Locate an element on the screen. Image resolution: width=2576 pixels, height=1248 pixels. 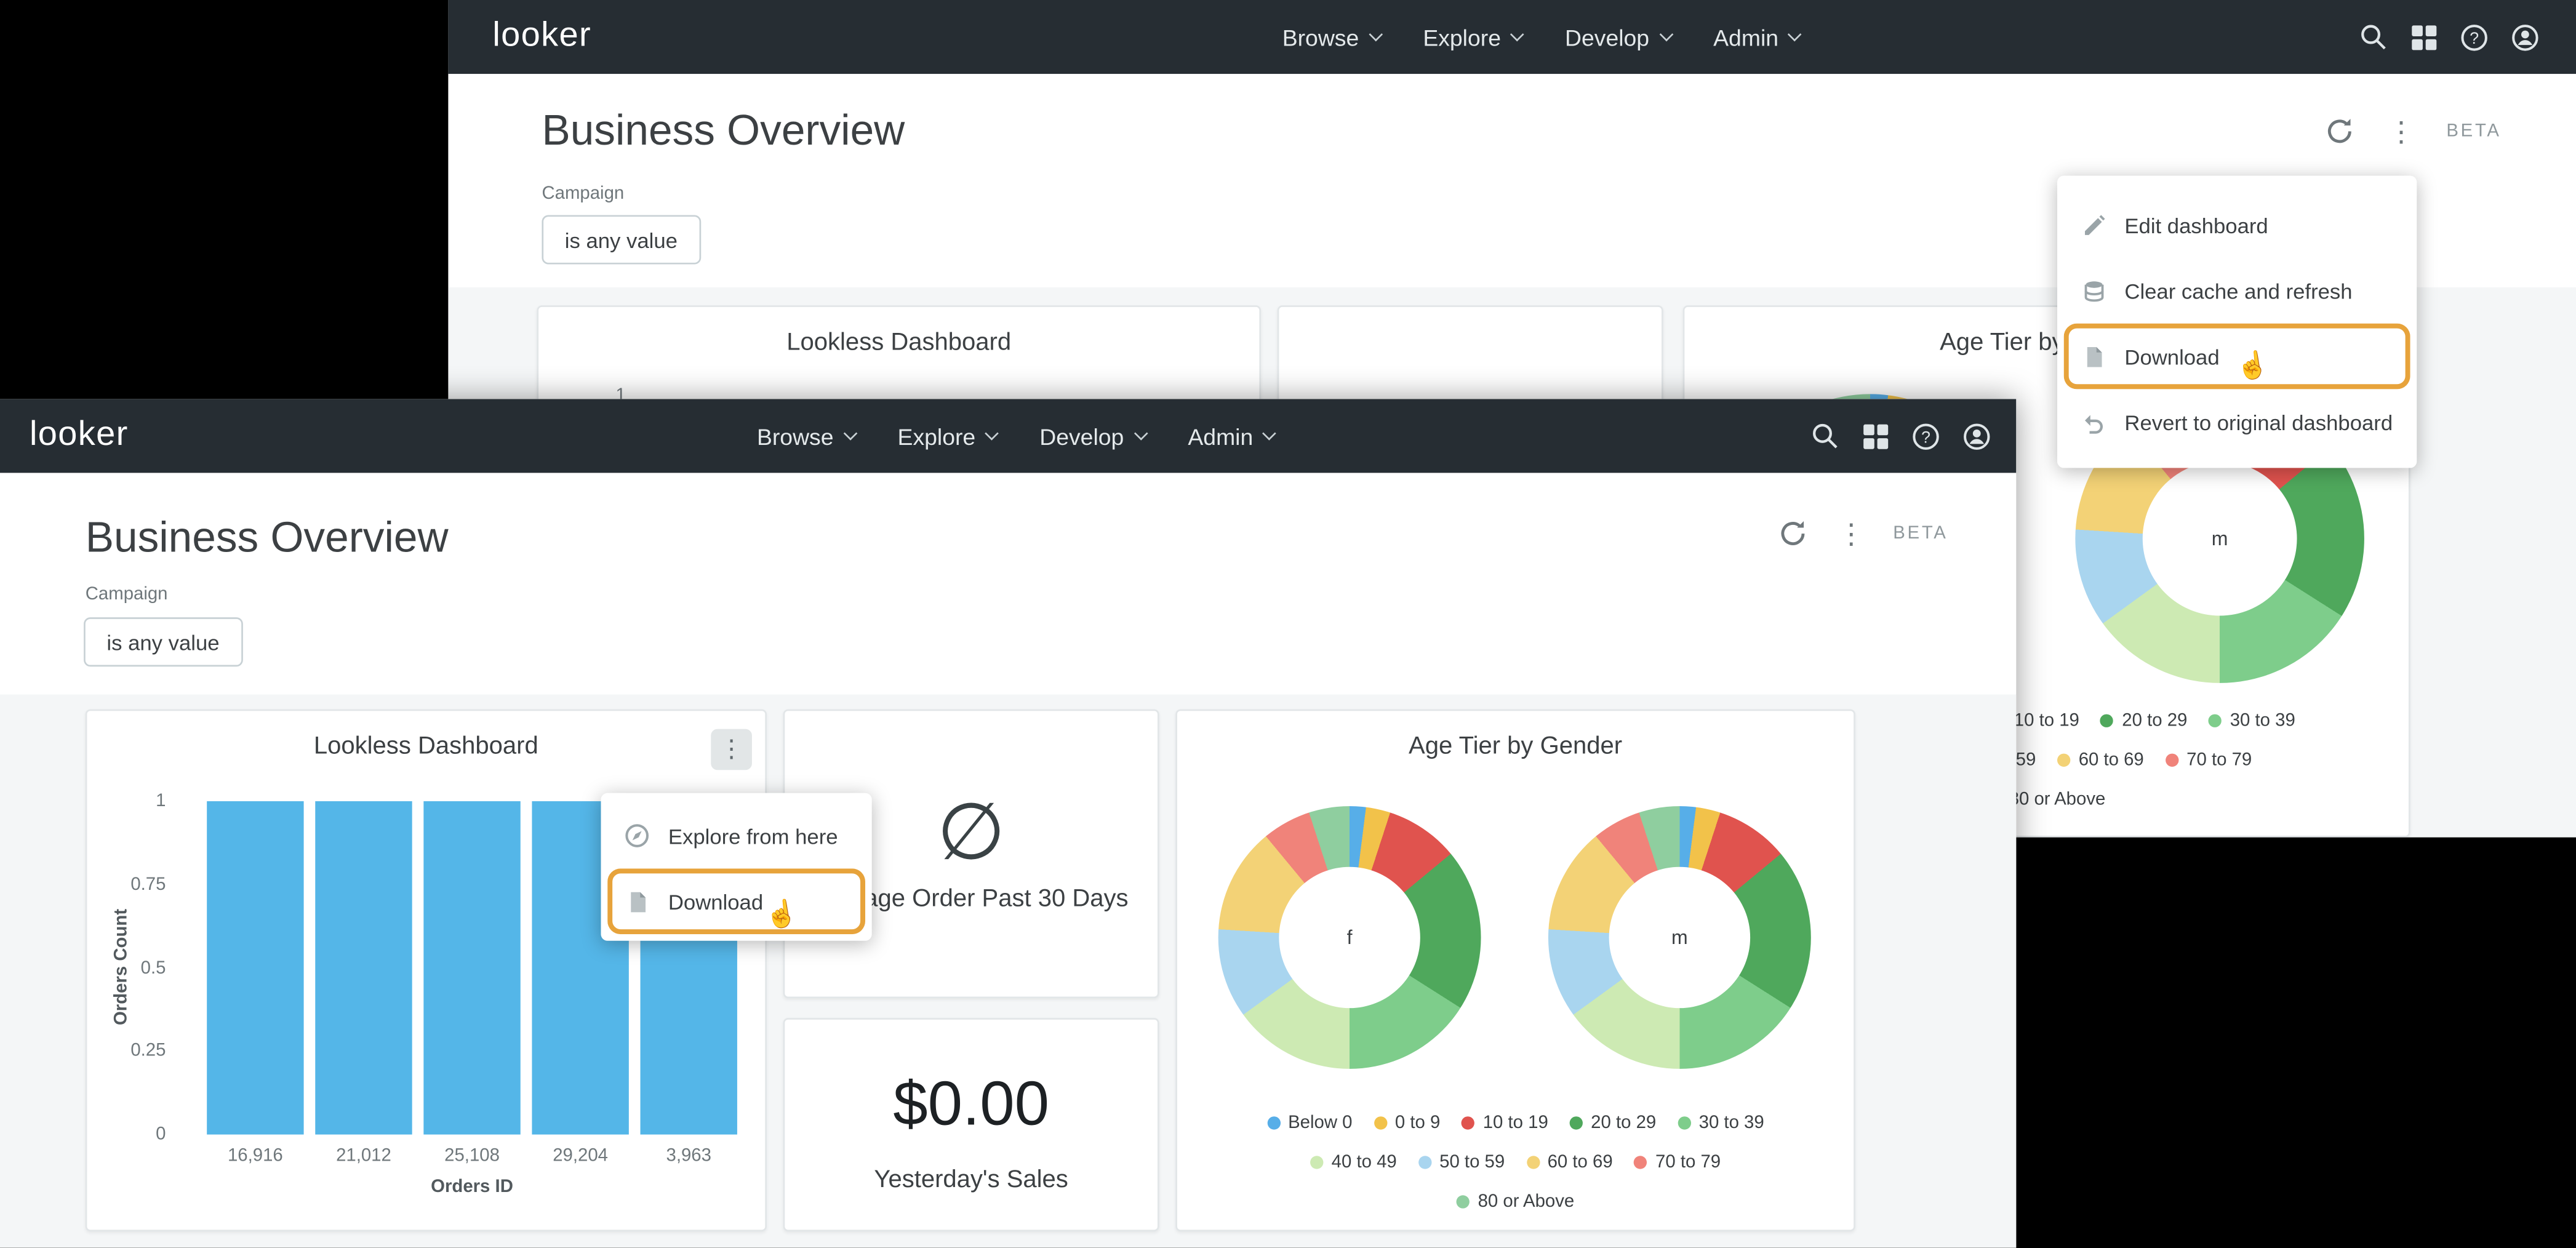
legend-label: 10 to 19 is located at coordinates (2046, 721).